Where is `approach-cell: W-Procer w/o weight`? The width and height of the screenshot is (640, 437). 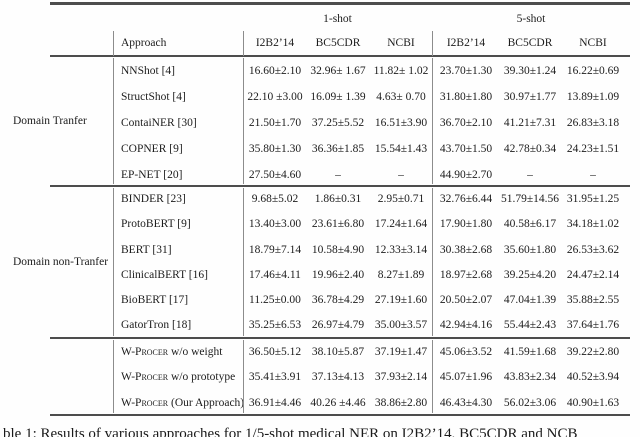
approach-cell: W-Procer w/o weight is located at coordinates (181, 352).